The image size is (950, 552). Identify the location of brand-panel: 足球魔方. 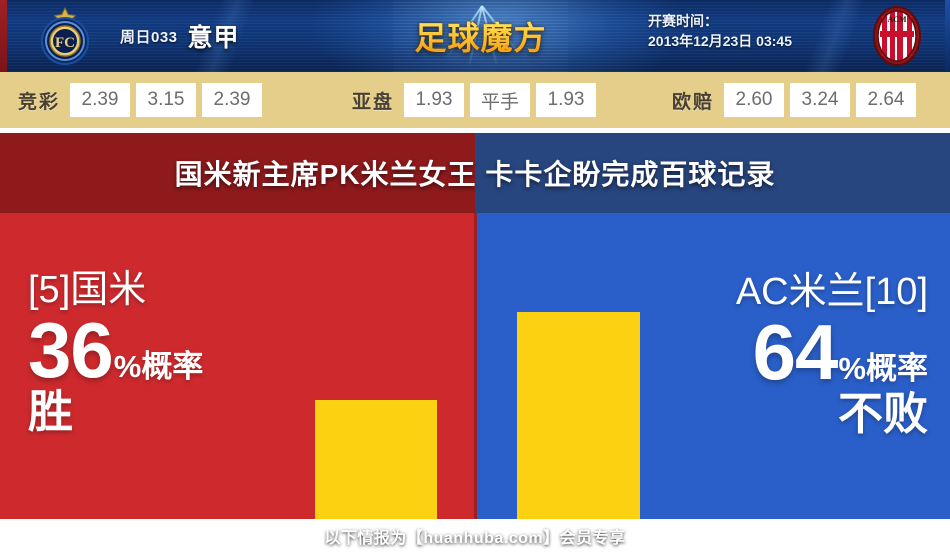
(480, 36).